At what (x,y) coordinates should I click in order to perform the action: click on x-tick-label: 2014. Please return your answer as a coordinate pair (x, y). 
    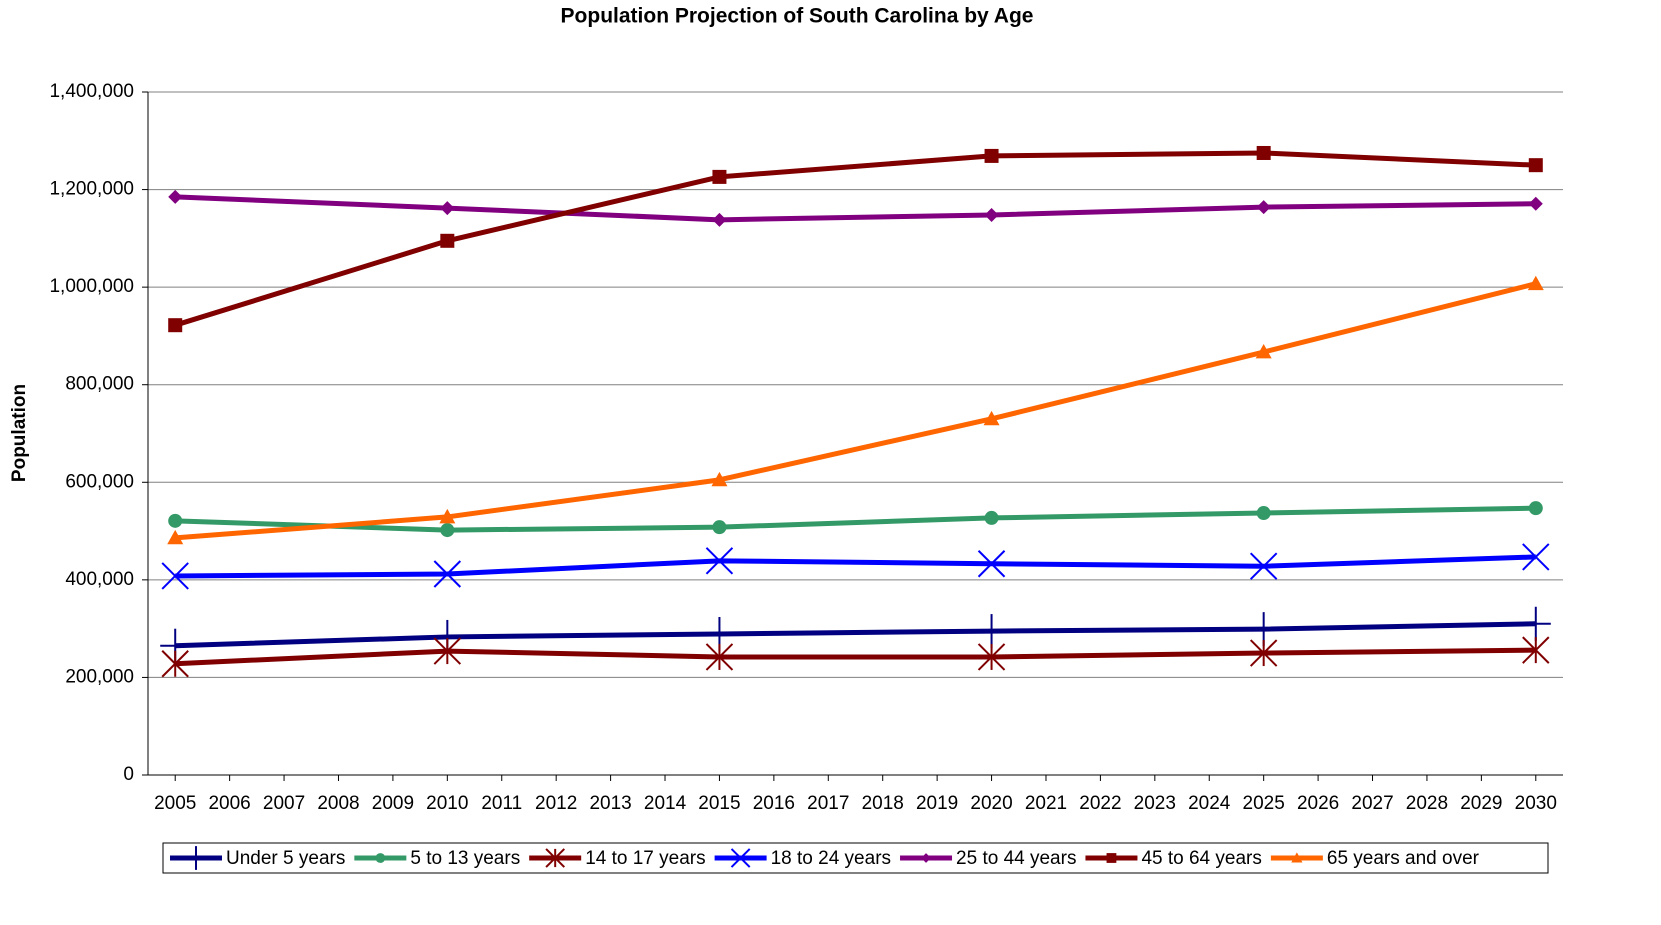
    Looking at the image, I should click on (665, 803).